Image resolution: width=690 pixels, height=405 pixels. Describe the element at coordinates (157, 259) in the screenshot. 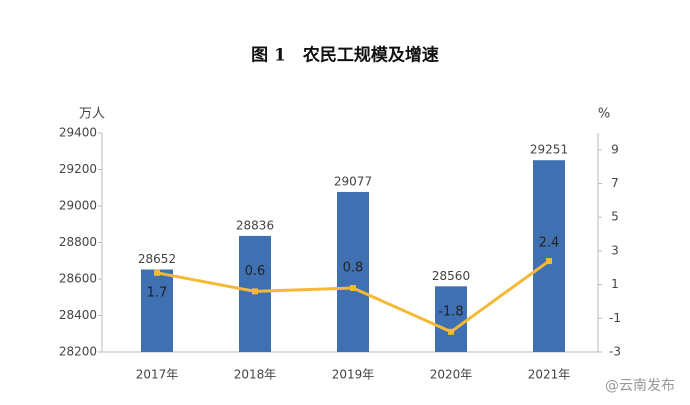

I see `bar-value-label: 28652` at that location.